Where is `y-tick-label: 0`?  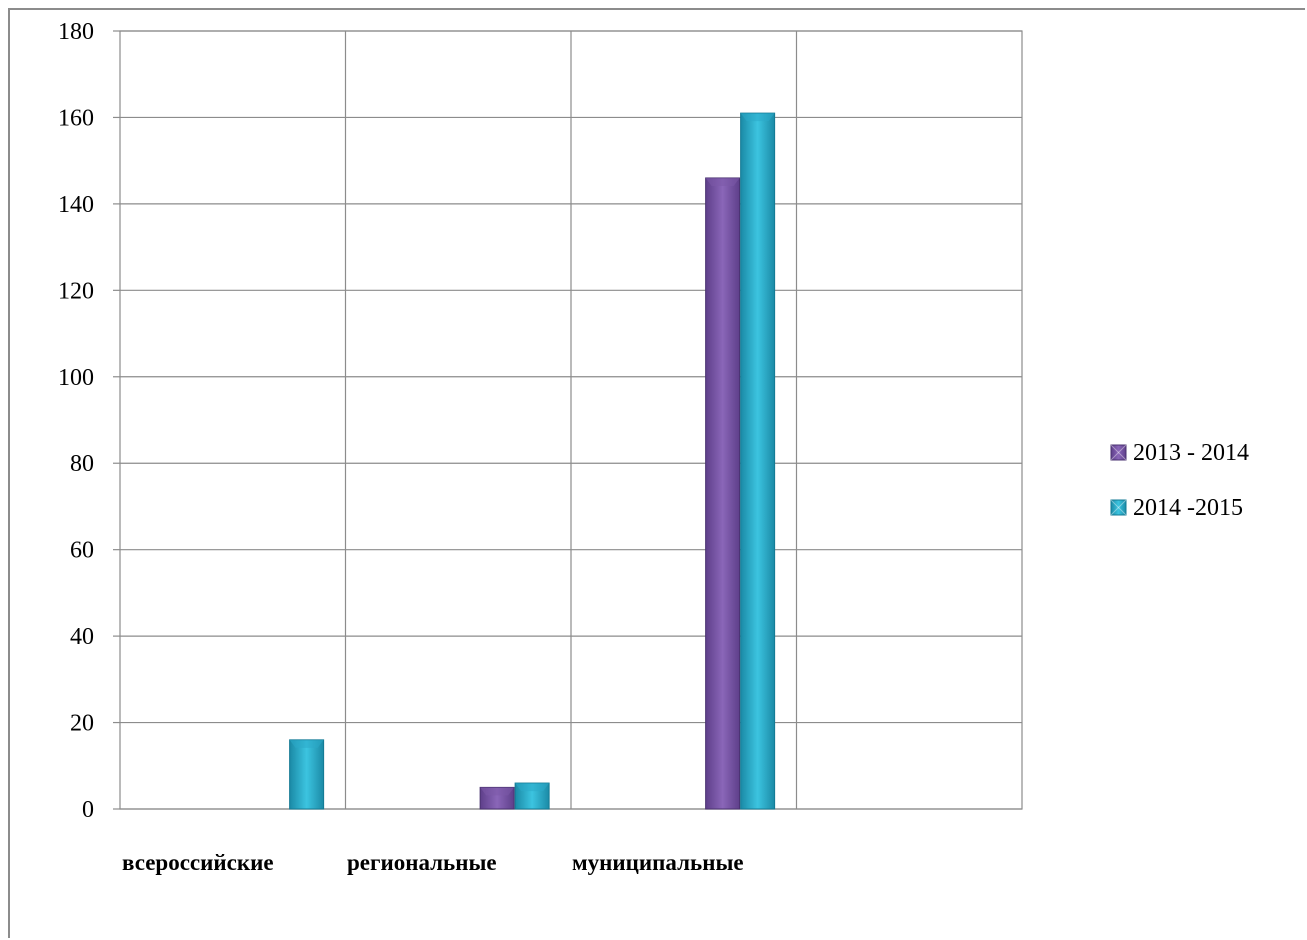 y-tick-label: 0 is located at coordinates (88, 810).